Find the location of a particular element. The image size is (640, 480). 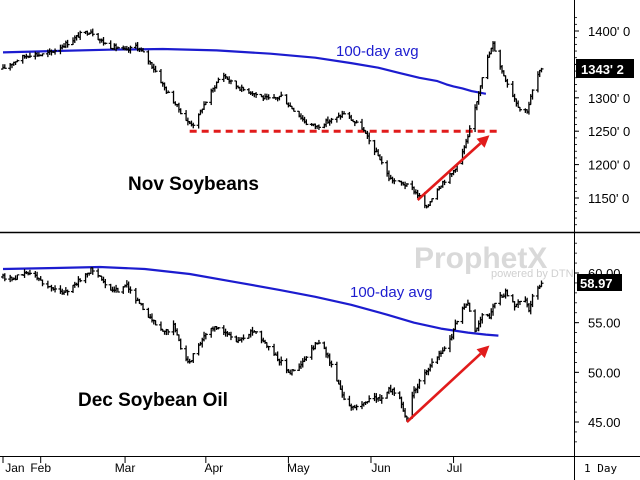

watermark-brand: ProphetX is located at coordinates (480, 258).